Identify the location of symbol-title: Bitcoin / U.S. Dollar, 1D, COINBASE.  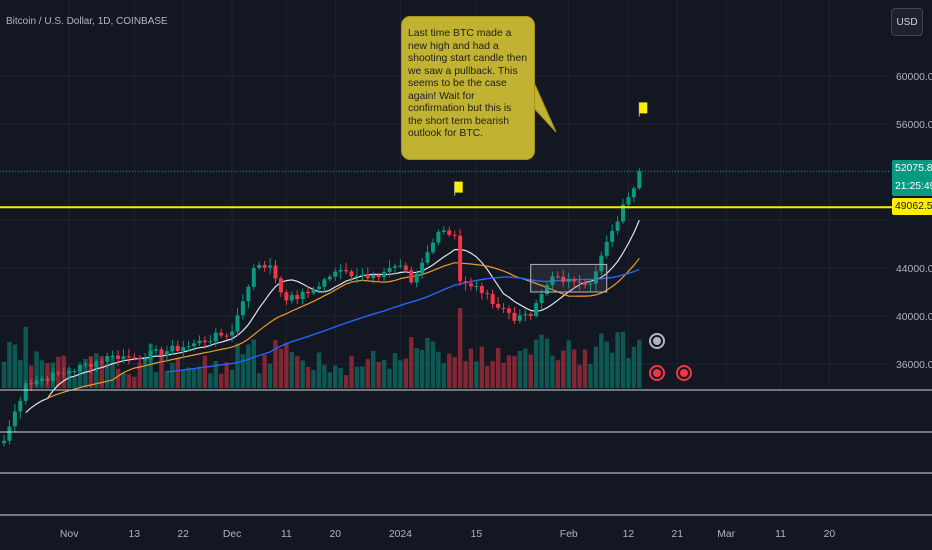
(87, 21).